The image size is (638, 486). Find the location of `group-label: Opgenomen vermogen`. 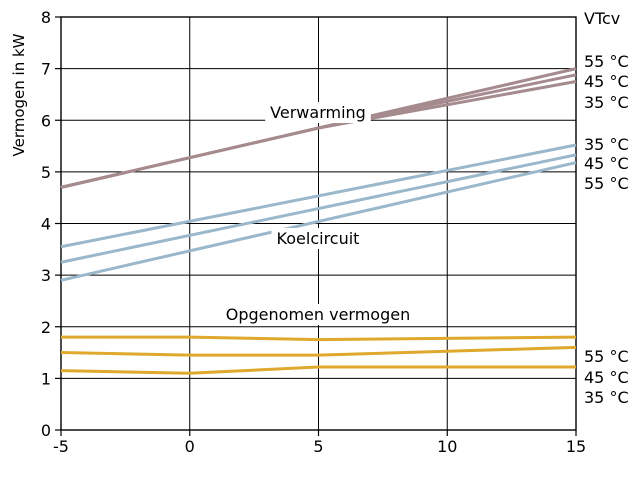

group-label: Opgenomen vermogen is located at coordinates (318, 314).